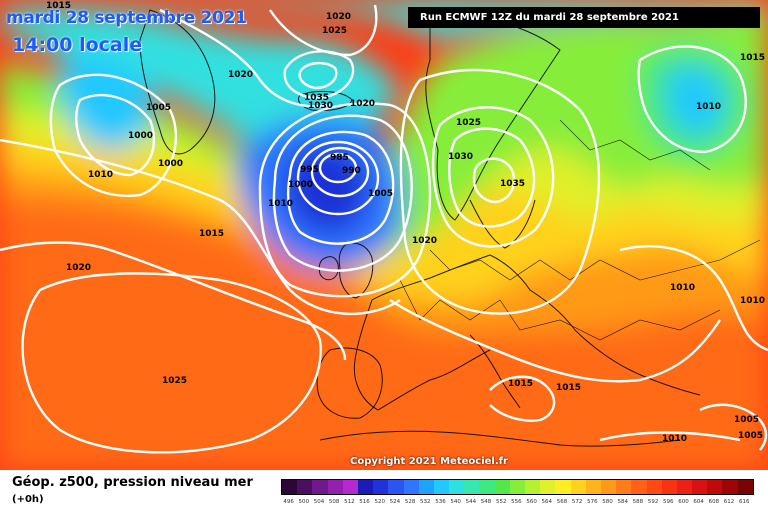  Describe the element at coordinates (547, 502) in the screenshot. I see `color-scale-label: 564` at that location.